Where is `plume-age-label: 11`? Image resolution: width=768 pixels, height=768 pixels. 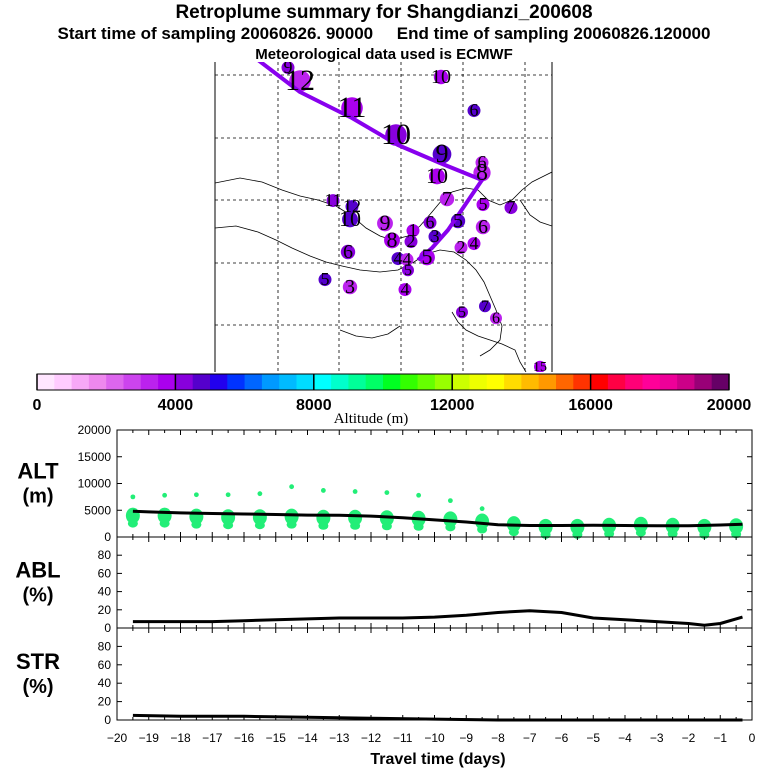 plume-age-label: 11 is located at coordinates (332, 200).